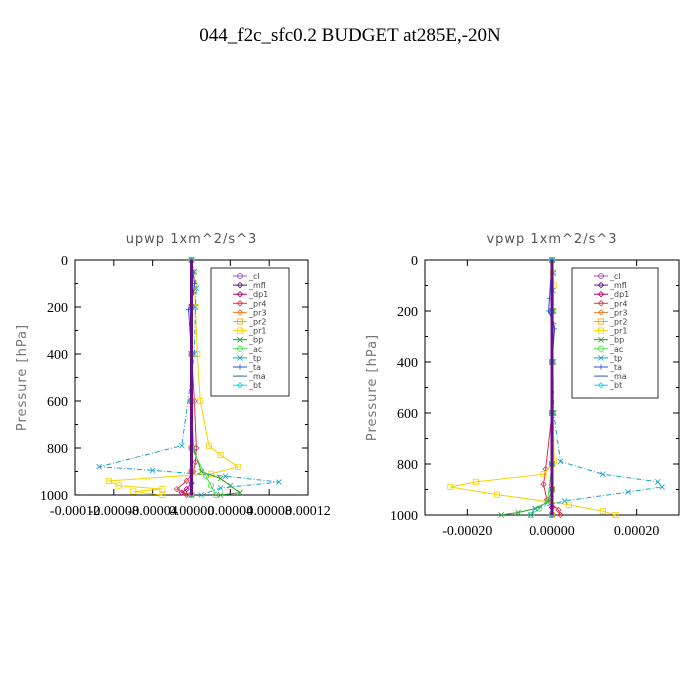 This screenshot has height=700, width=700. What do you see at coordinates (618, 303) in the screenshot?
I see `vpwp-legend-label: _pr4` at bounding box center [618, 303].